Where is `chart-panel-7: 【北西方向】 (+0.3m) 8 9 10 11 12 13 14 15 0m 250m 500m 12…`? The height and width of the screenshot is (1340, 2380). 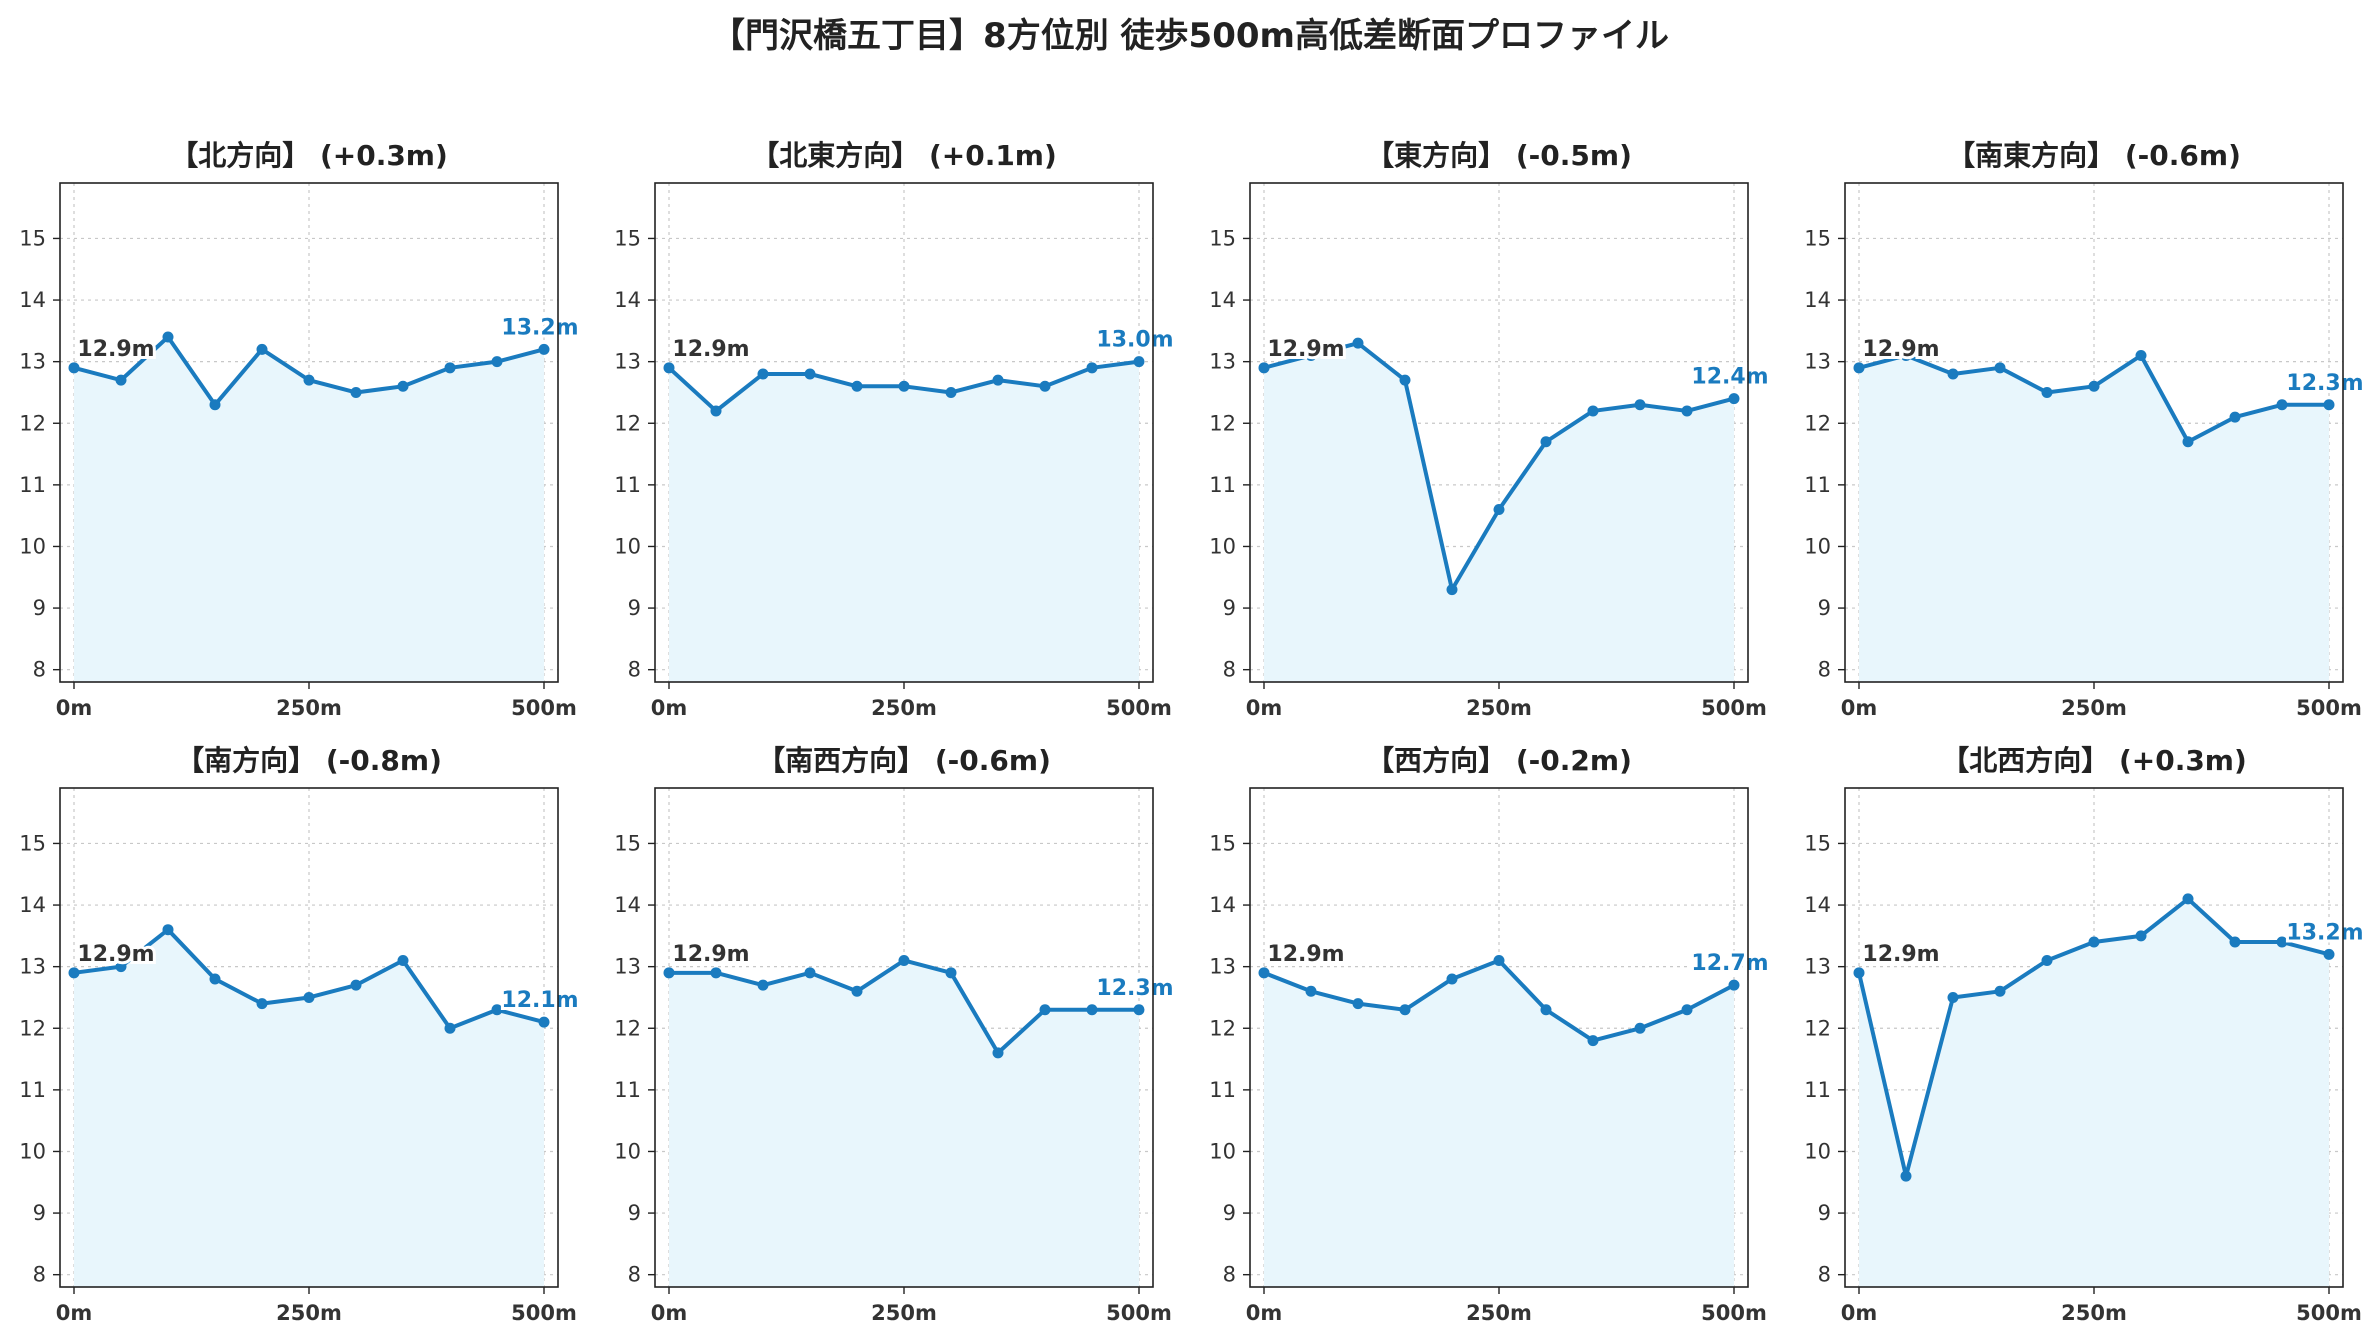 chart-panel-7: 【北西方向】 (+0.3m) 8 9 10 11 12 13 14 15 0m 250m 500m 12… is located at coordinates (2085, 1034).